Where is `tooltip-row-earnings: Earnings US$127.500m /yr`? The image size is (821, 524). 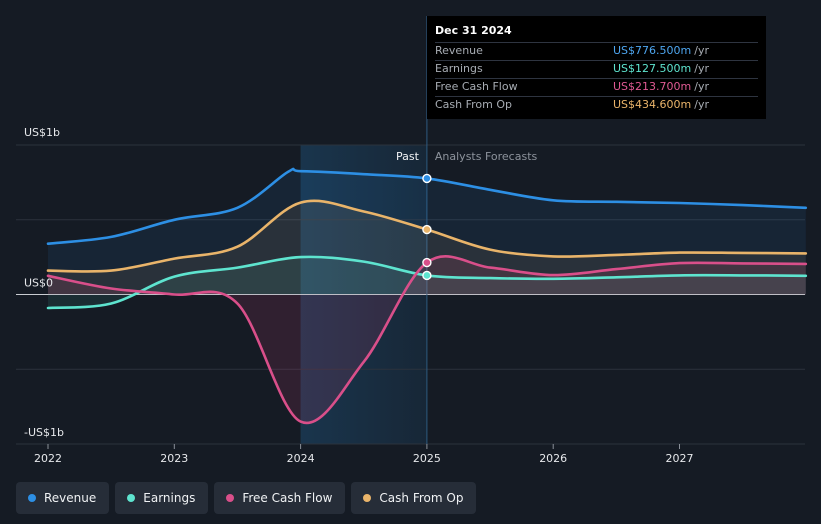 tooltip-row-earnings: Earnings US$127.500m /yr is located at coordinates (596, 70).